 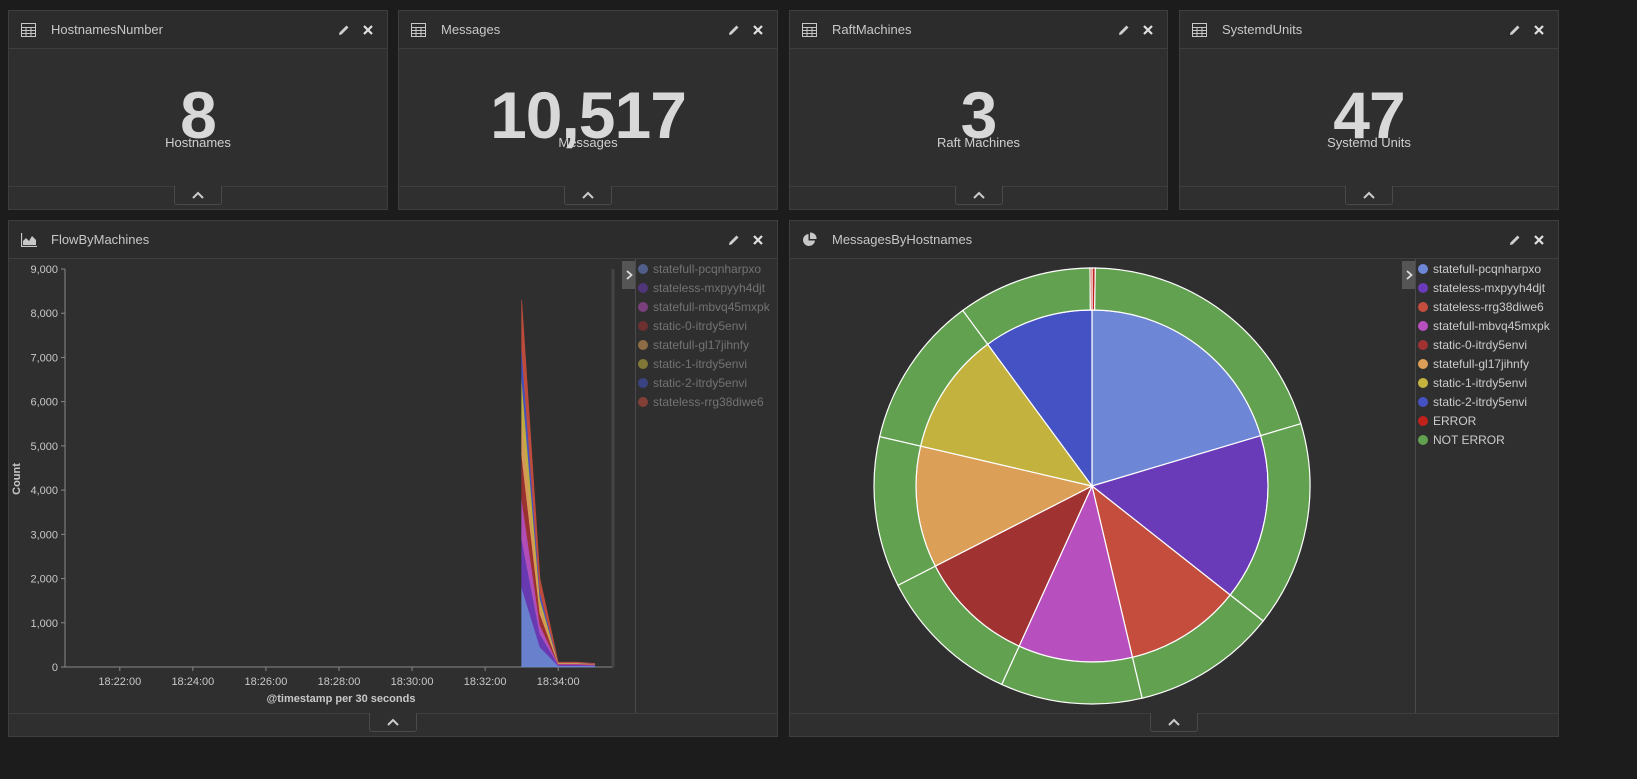 I want to click on x-tick-label: 18:34:00, so click(x=558, y=682).